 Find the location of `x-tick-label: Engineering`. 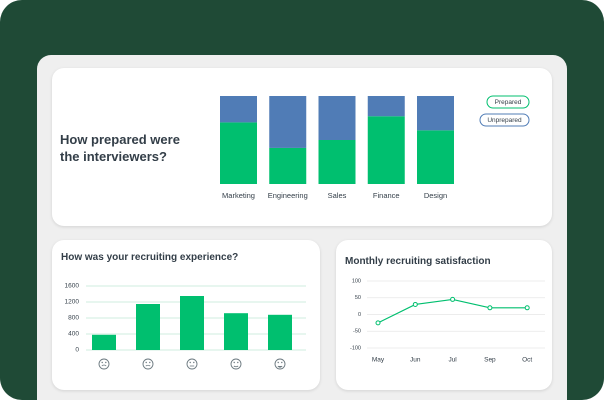

x-tick-label: Engineering is located at coordinates (288, 195).